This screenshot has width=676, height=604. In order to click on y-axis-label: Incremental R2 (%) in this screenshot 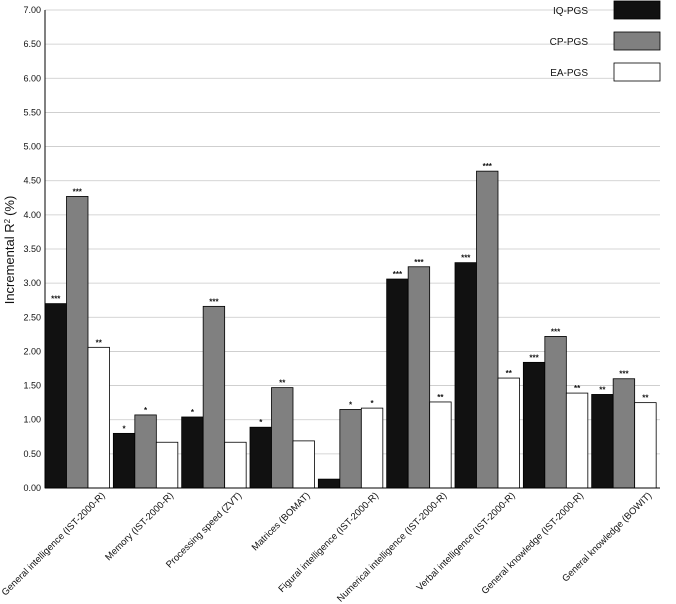, I will do `click(9, 250)`.